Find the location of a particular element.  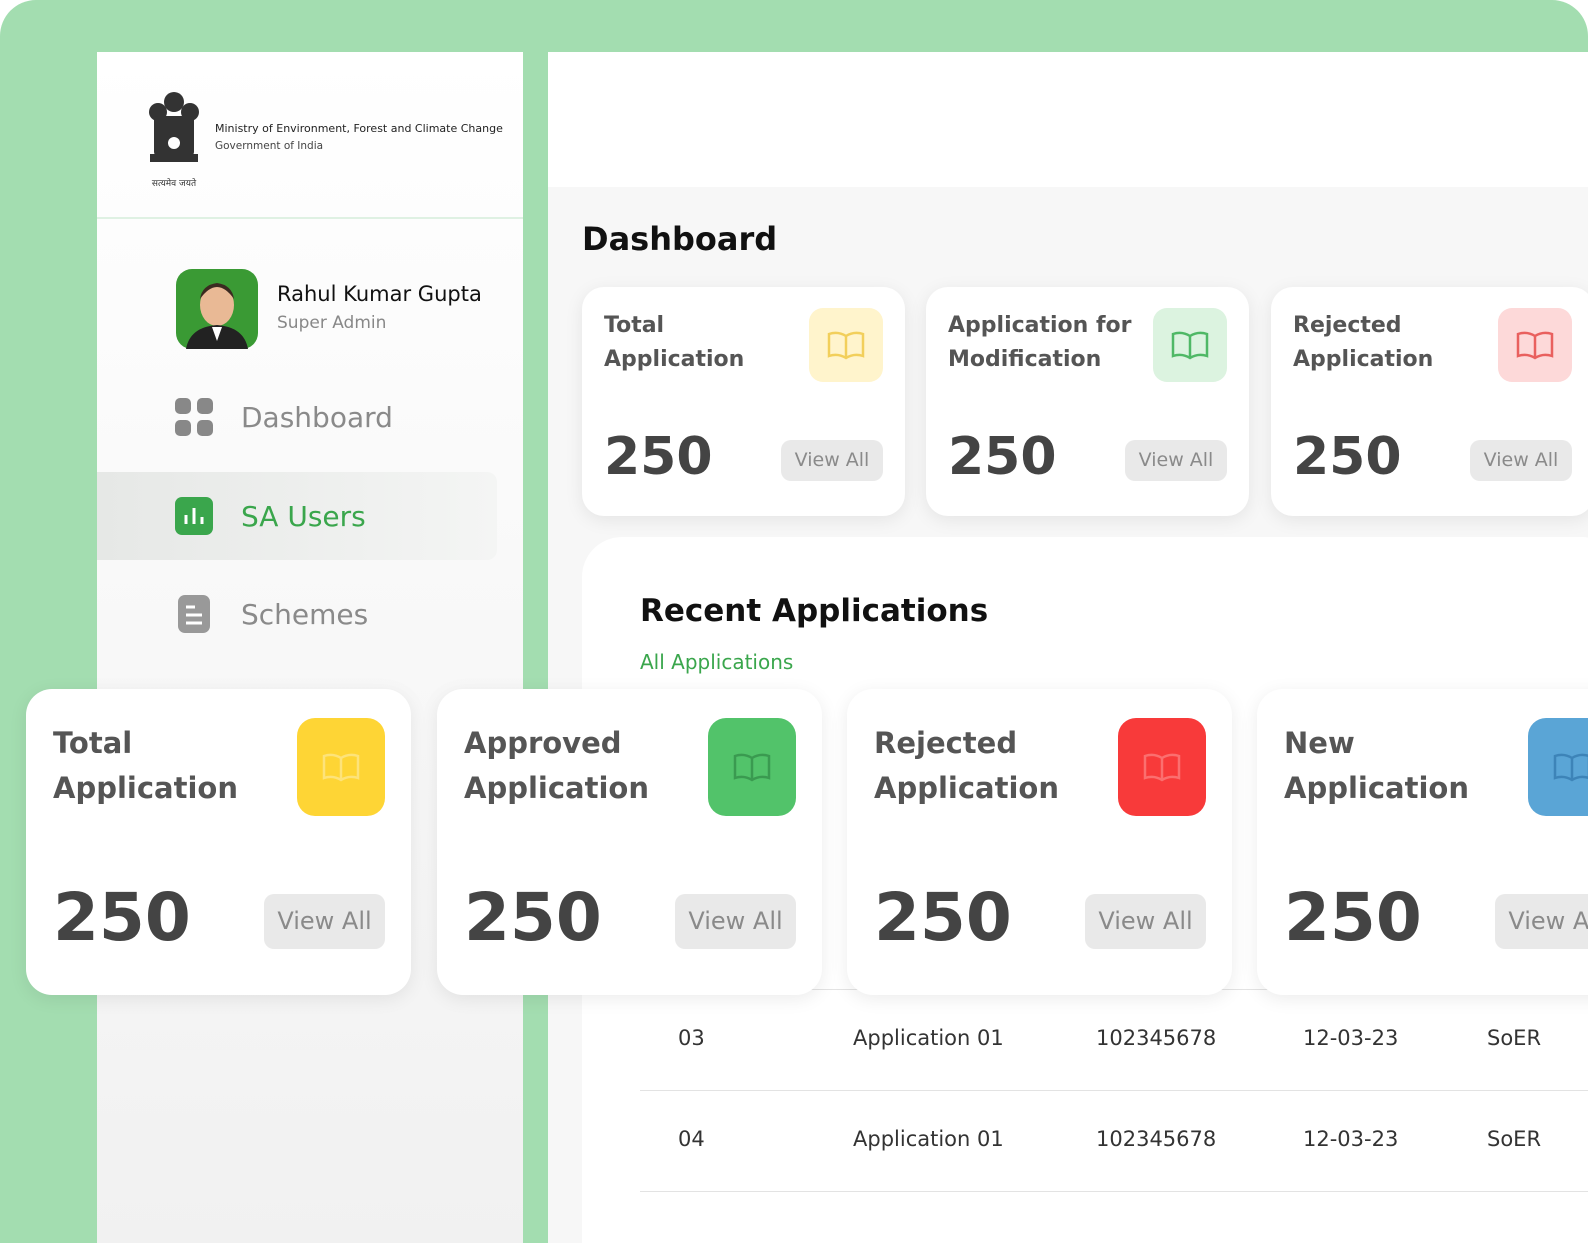

page-title: Dashboard is located at coordinates (680, 239).